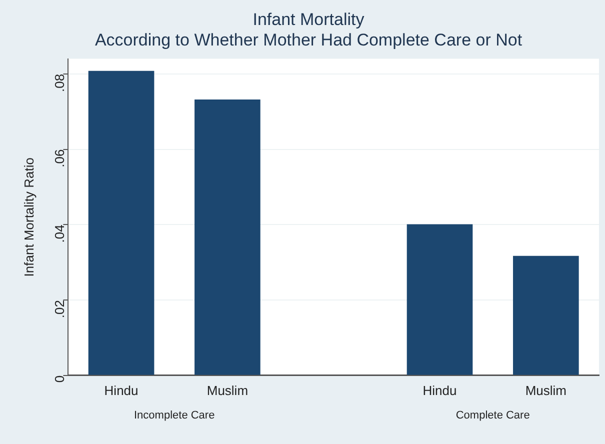  Describe the element at coordinates (174, 415) in the screenshot. I see `text: Incomplete Care` at that location.